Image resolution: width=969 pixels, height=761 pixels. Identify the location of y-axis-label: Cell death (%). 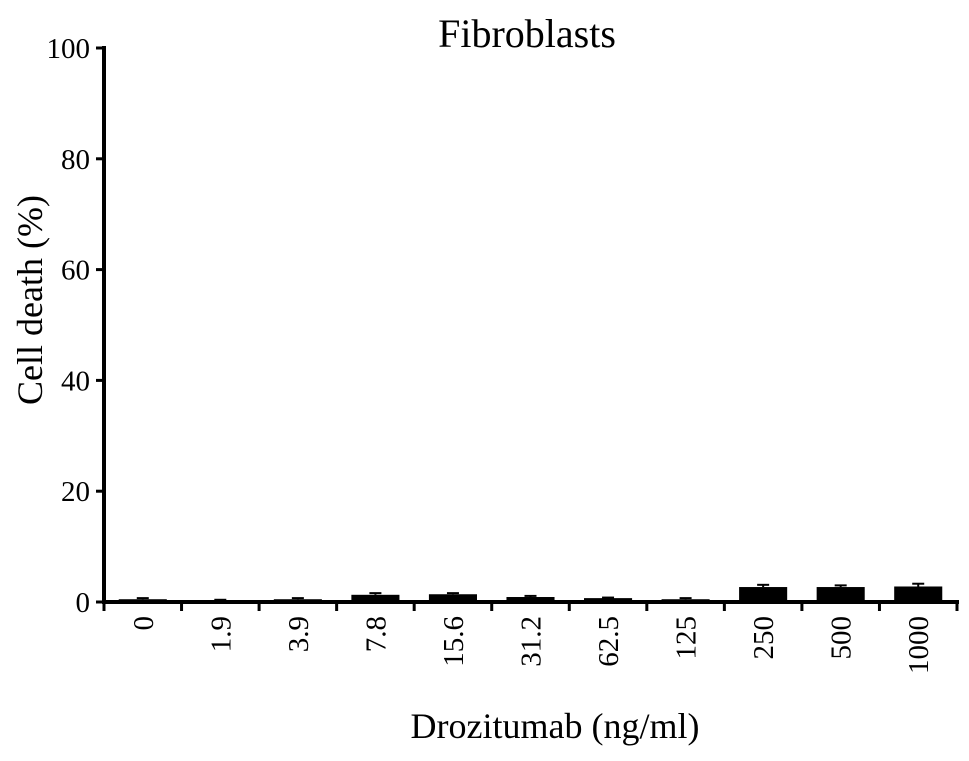
(30, 300).